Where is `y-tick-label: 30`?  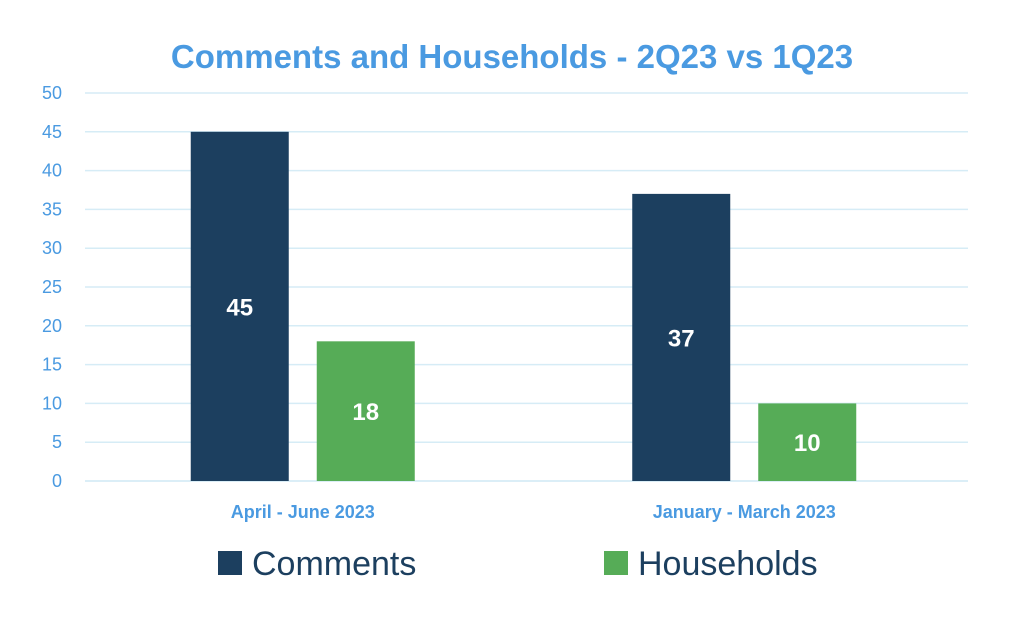
y-tick-label: 30 is located at coordinates (52, 248).